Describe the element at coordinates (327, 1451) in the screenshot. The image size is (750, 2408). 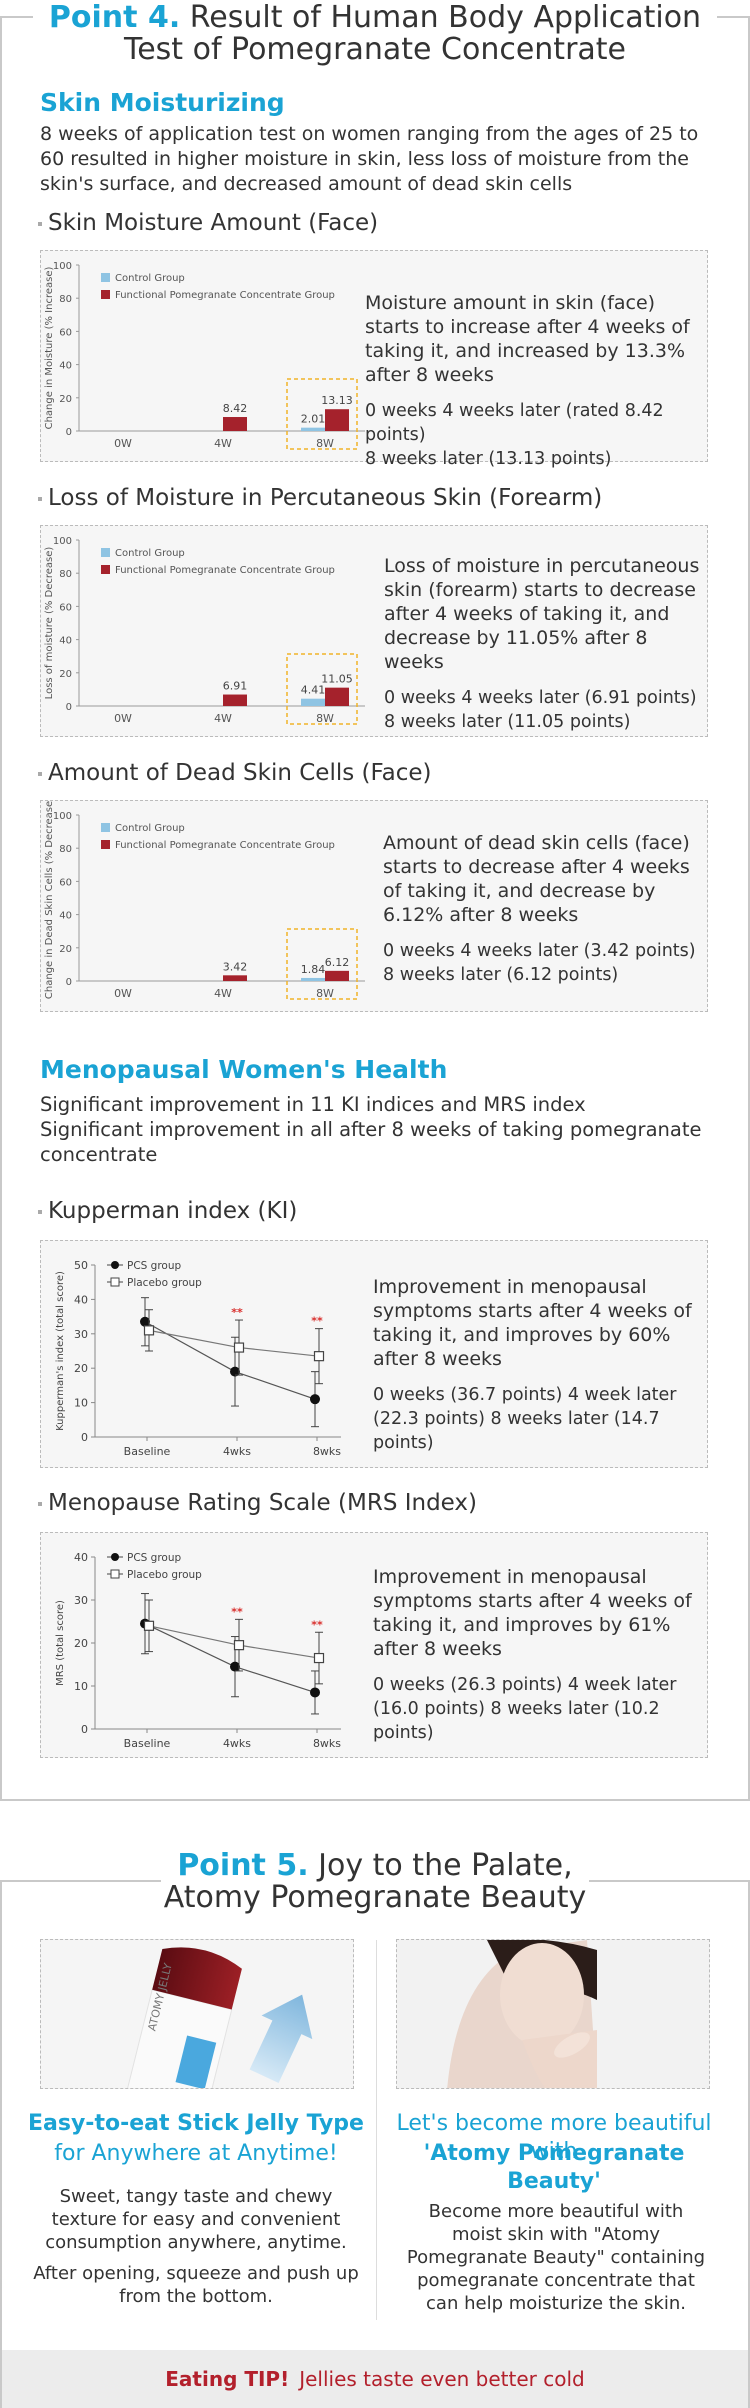
I see `x-tick-label: 8wks` at that location.